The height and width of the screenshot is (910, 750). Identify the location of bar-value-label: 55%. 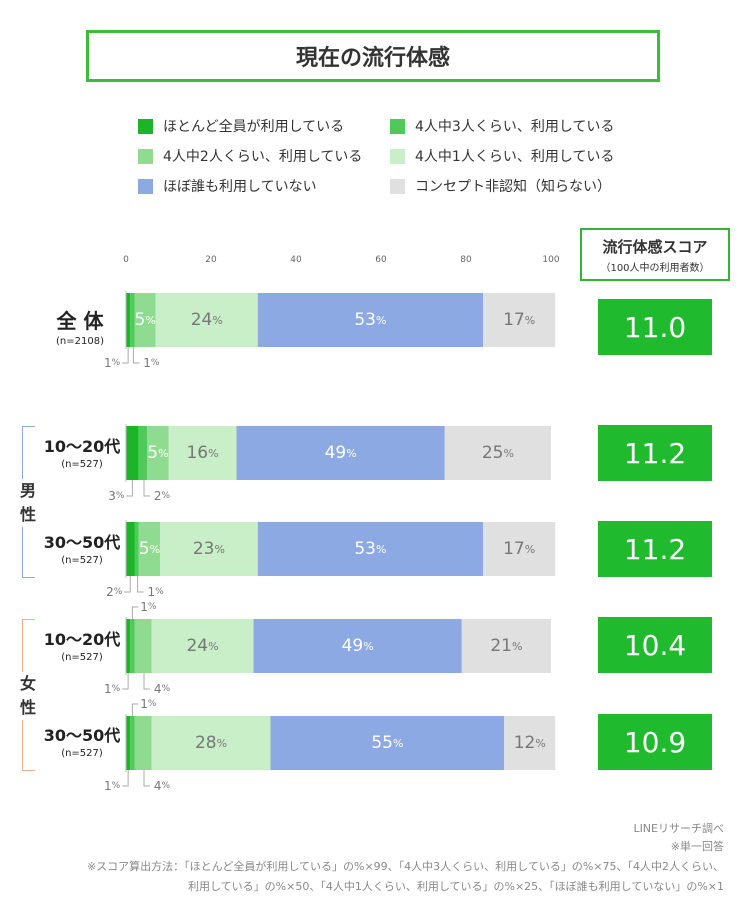
(387, 743).